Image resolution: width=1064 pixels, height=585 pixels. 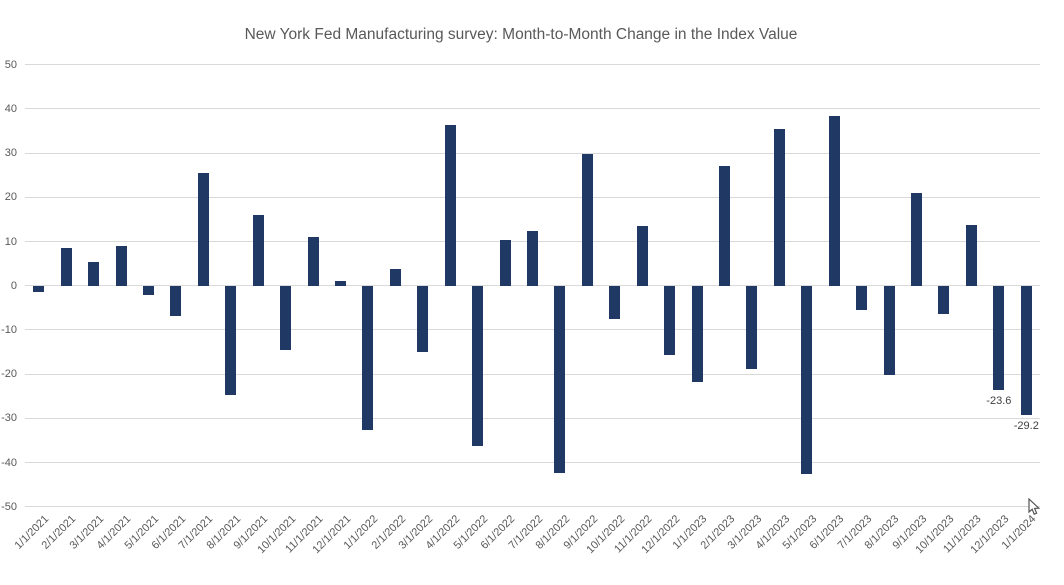 What do you see at coordinates (999, 401) in the screenshot?
I see `bar-data-label: -23.6` at bounding box center [999, 401].